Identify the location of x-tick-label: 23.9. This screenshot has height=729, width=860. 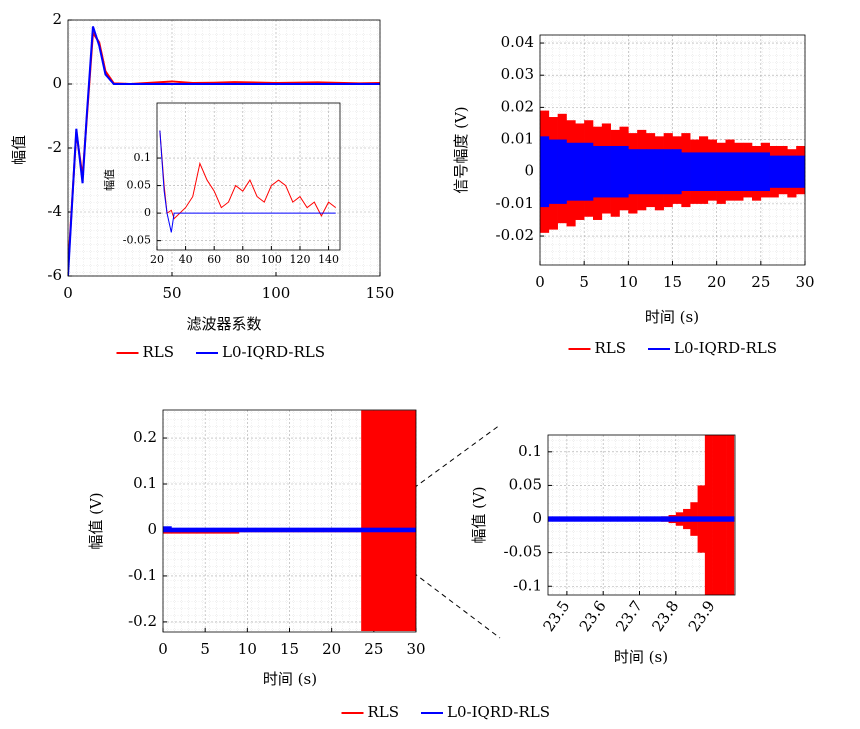
(702, 616).